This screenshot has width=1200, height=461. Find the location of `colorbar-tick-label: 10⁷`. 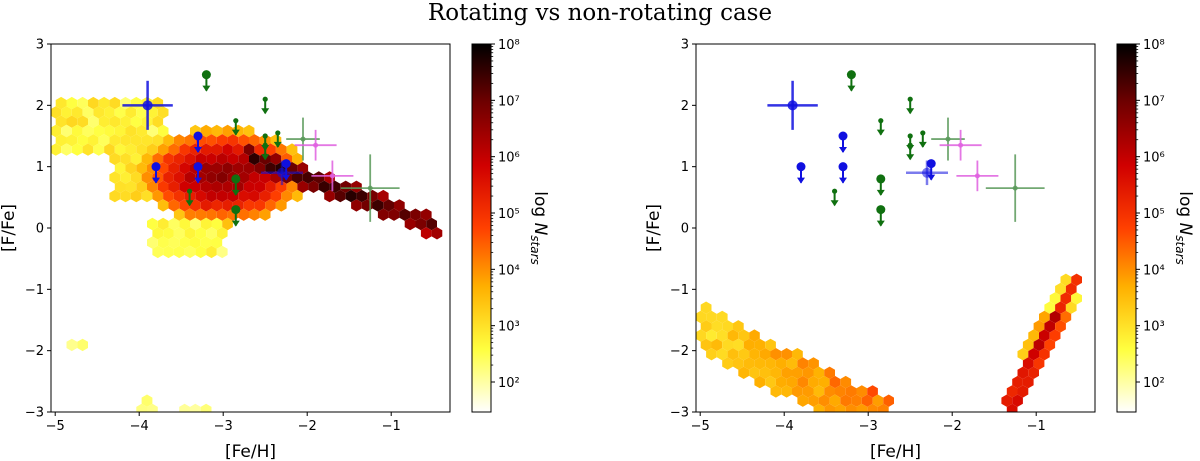

colorbar-tick-label: 10⁷ is located at coordinates (509, 101).